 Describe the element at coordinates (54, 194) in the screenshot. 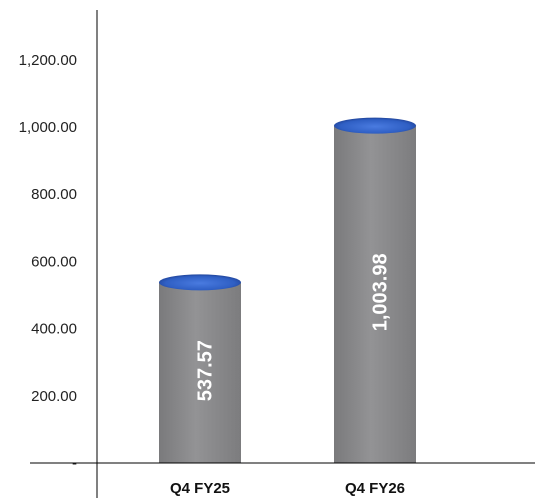

I see `y-tick-label: 800.00` at that location.